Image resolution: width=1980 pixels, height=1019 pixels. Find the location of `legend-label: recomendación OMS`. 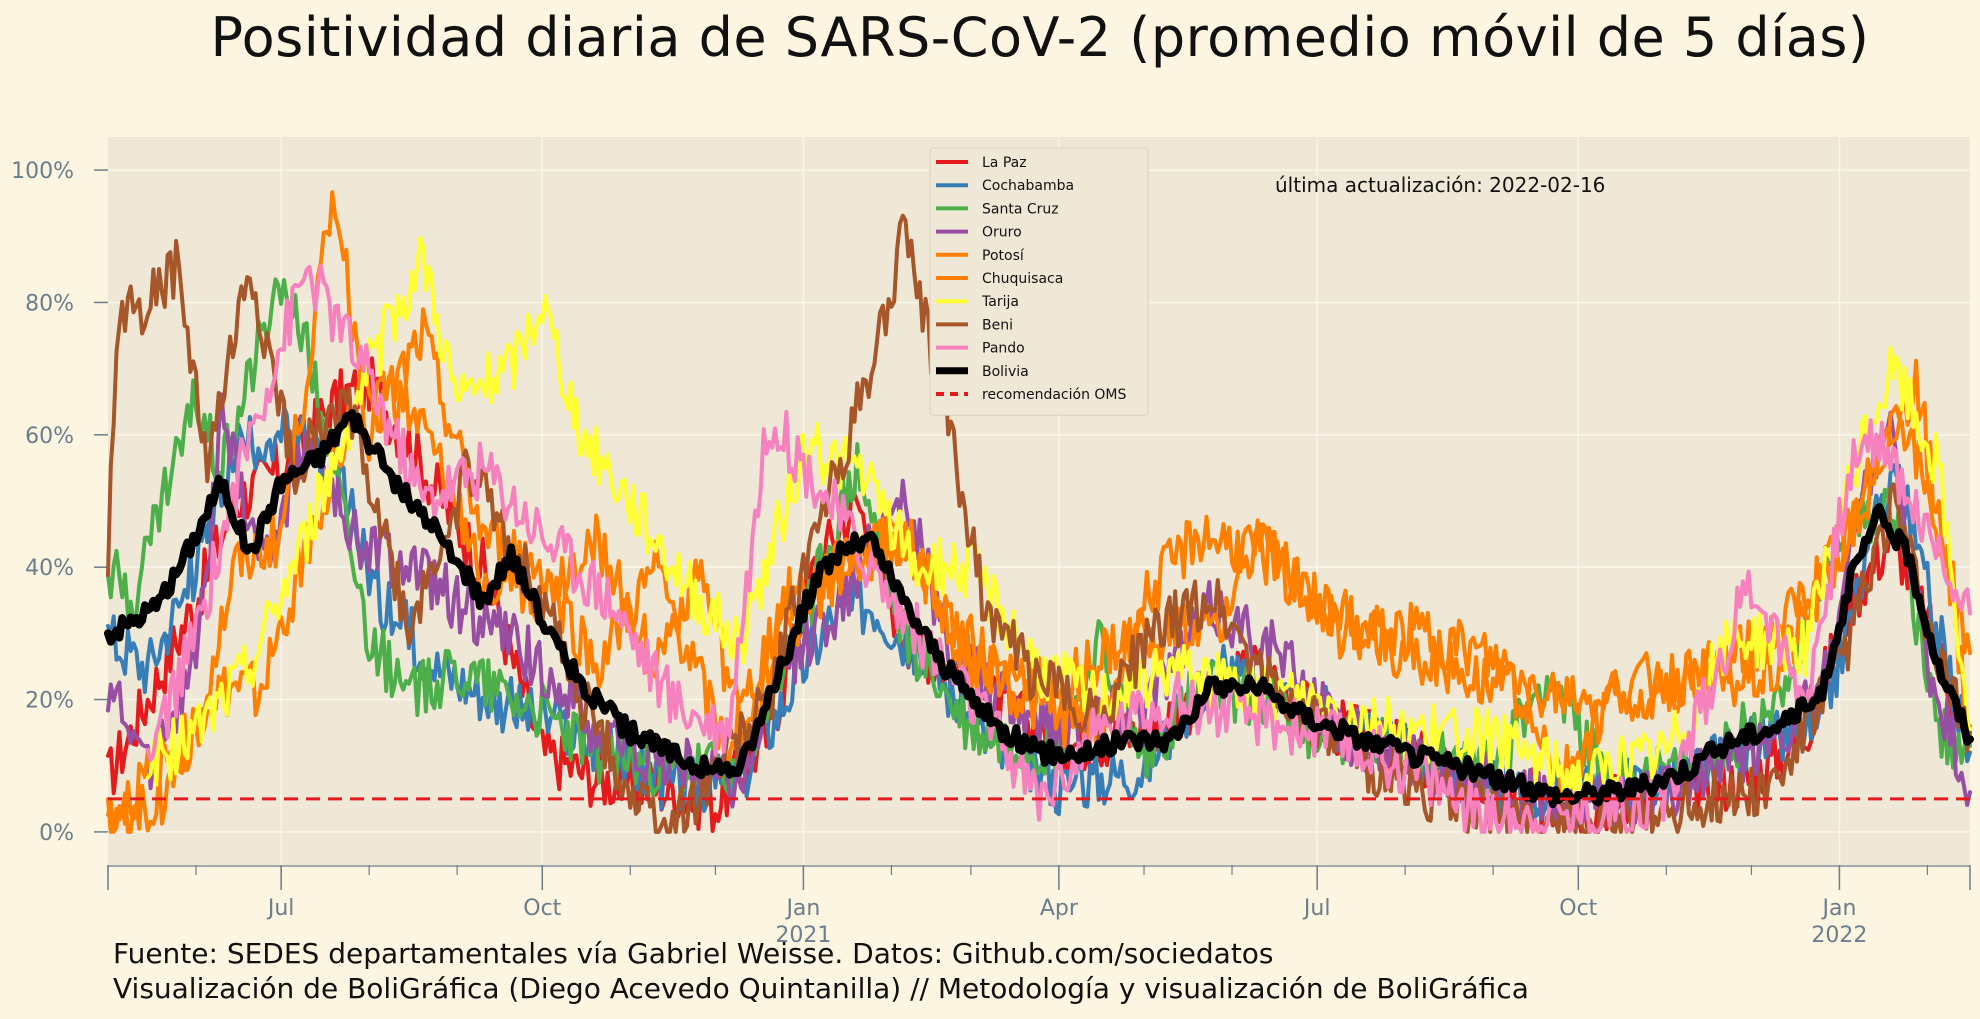

legend-label: recomendación OMS is located at coordinates (1054, 395).